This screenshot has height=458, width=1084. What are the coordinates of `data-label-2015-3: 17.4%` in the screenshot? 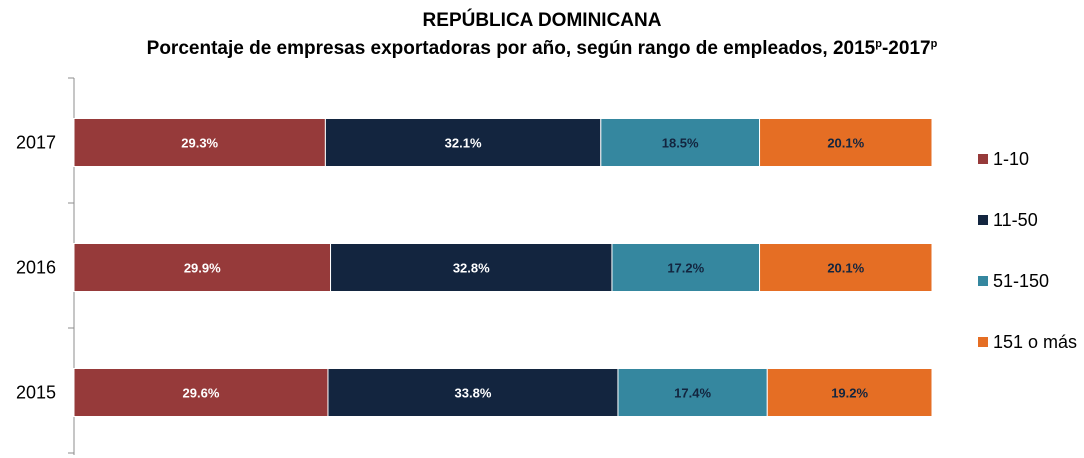 It's located at (692, 393).